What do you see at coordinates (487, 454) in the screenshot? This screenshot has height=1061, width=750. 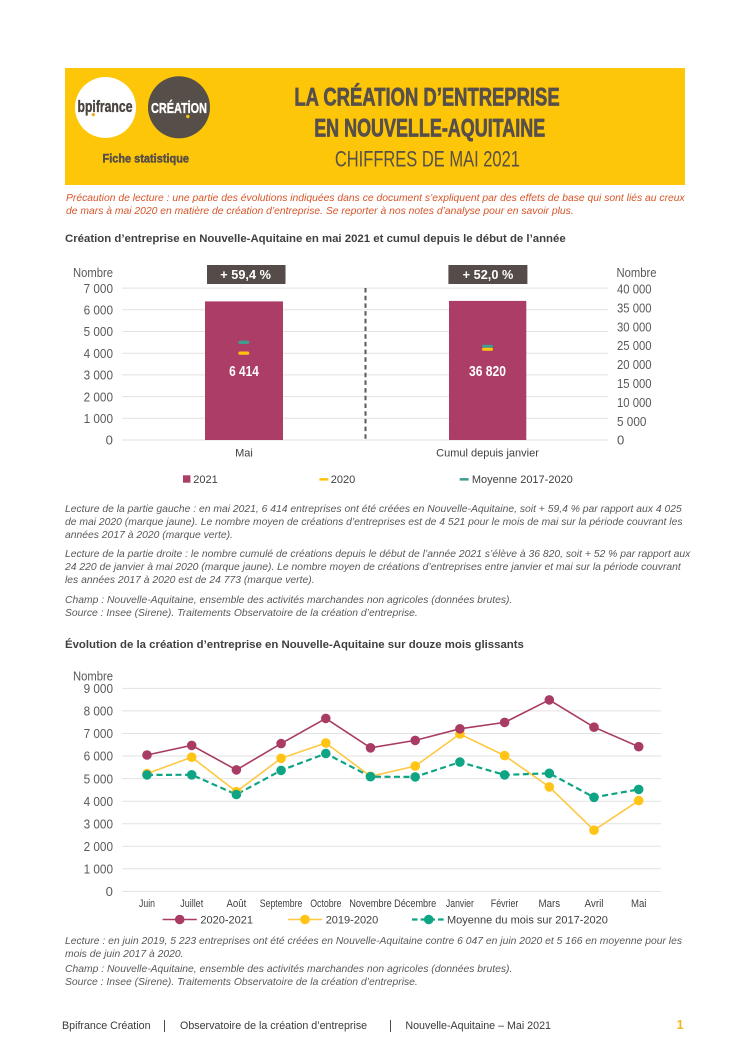 I see `svg-text: Cumul depuis janvier` at bounding box center [487, 454].